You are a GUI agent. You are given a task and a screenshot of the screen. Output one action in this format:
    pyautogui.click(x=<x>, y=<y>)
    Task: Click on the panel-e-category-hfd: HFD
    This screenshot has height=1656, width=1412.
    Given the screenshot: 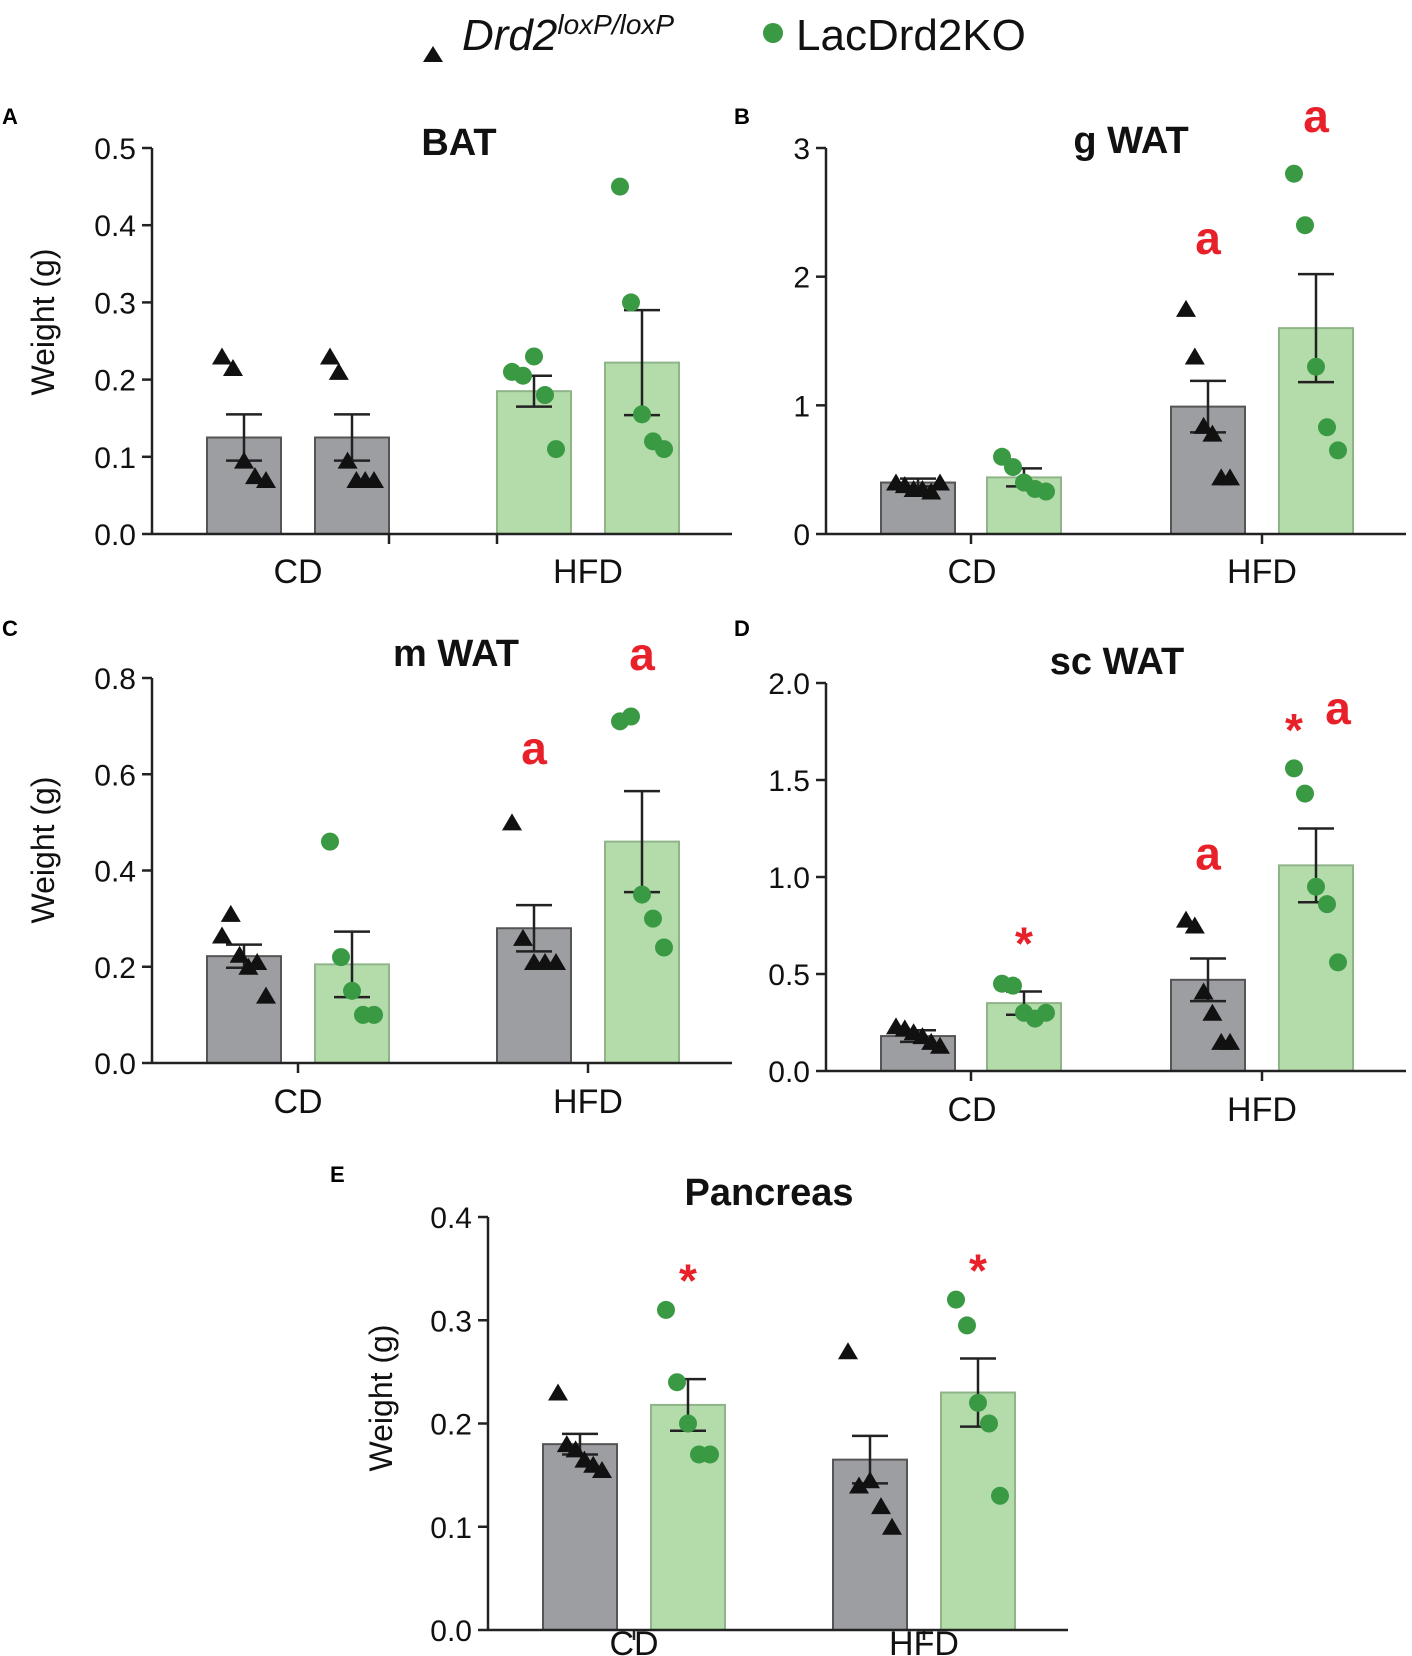 What is the action you would take?
    pyautogui.click(x=924, y=1640)
    